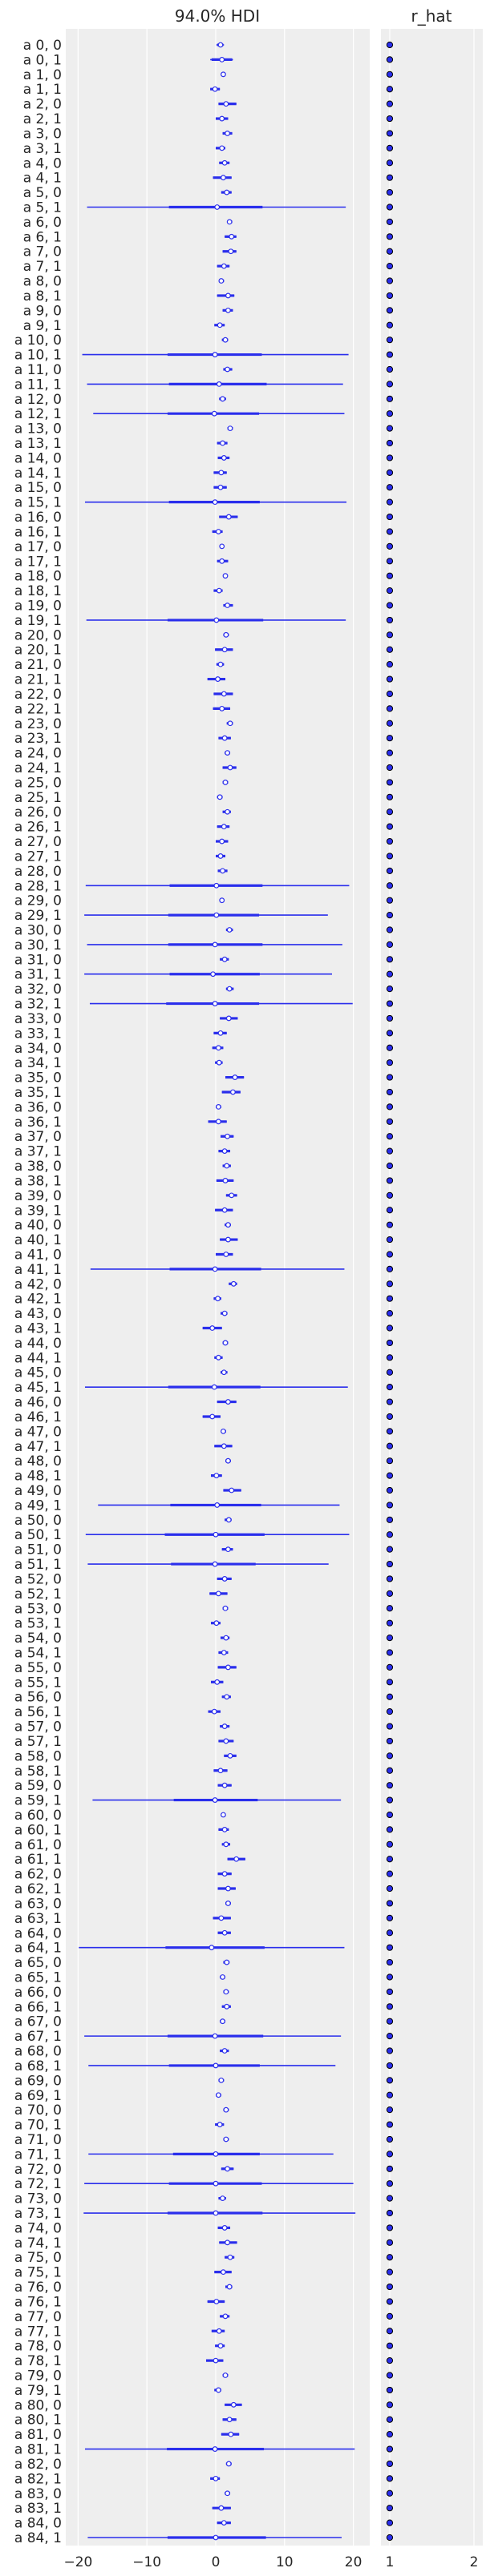  What do you see at coordinates (38, 591) in the screenshot?
I see `row-label: a 18, 1` at bounding box center [38, 591].